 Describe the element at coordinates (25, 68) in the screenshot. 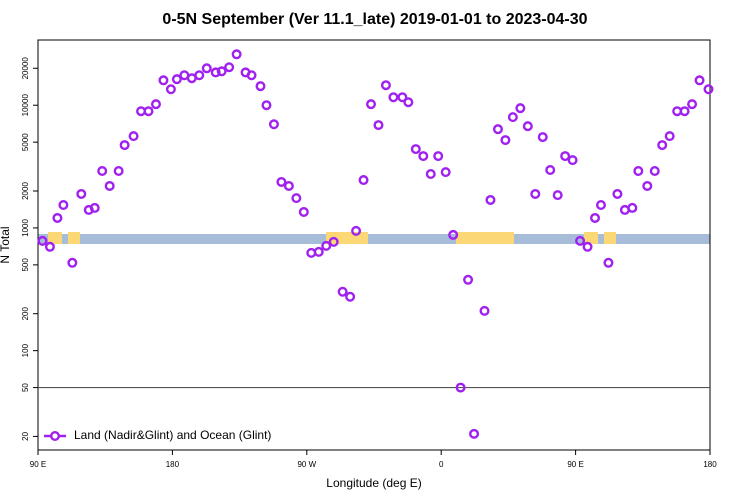

I see `y-tick-label: 20000` at that location.